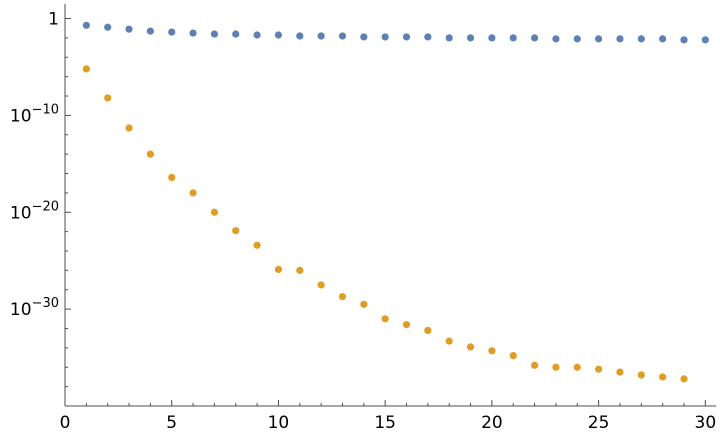  I want to click on y-tick-label: 10−10, so click(34, 114).